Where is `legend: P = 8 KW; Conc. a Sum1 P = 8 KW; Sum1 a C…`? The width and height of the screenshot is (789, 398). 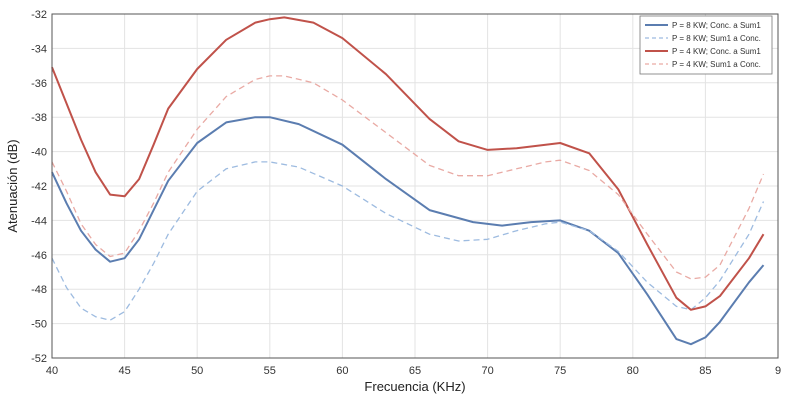 legend: P = 8 KW; Conc. a Sum1 P = 8 KW; Sum1 a C… is located at coordinates (706, 45).